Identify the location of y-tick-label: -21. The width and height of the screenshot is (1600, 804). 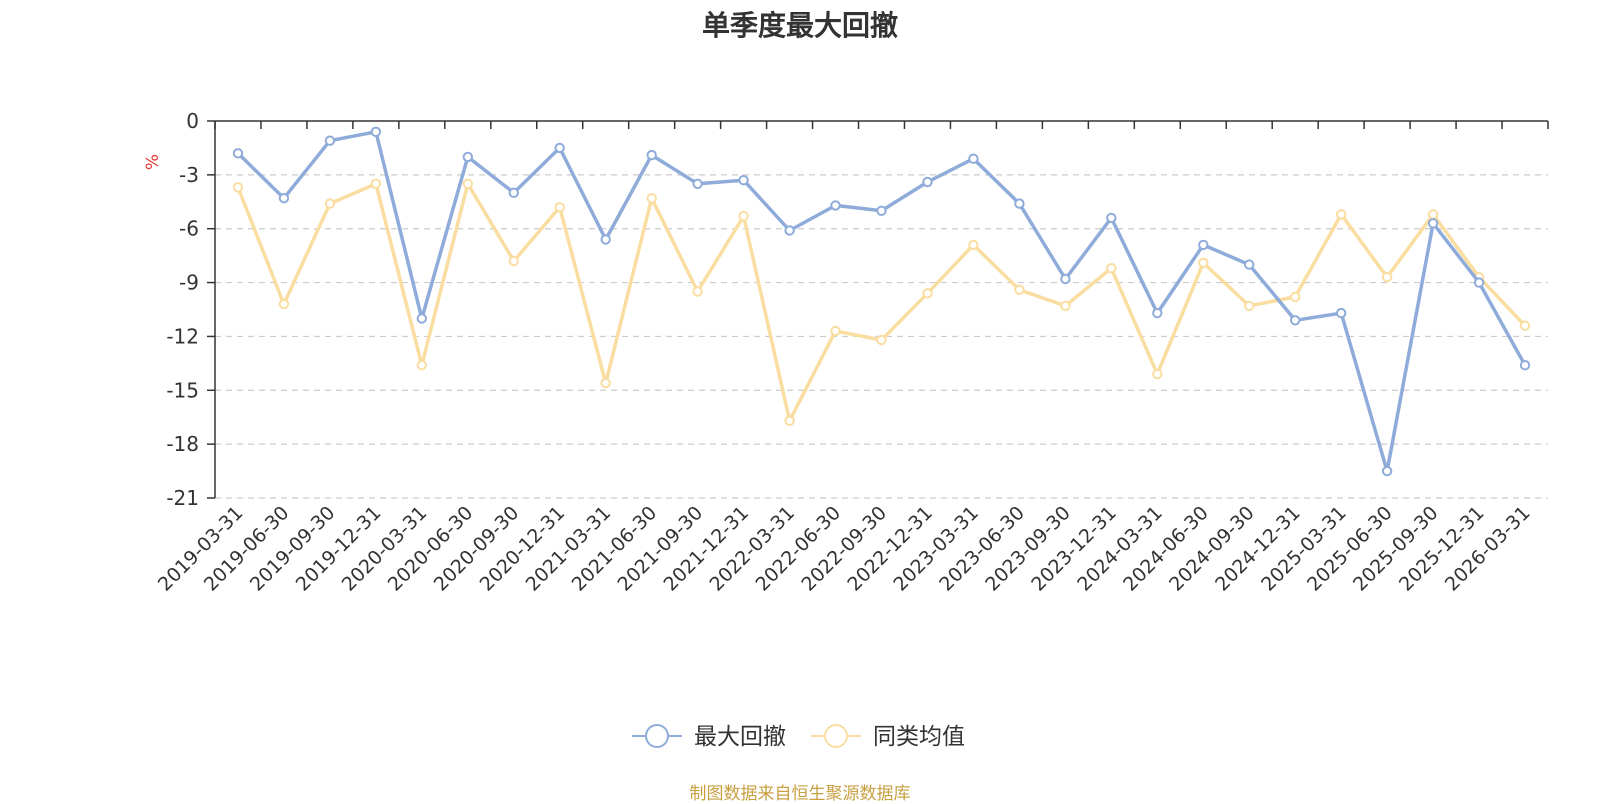
(182, 498).